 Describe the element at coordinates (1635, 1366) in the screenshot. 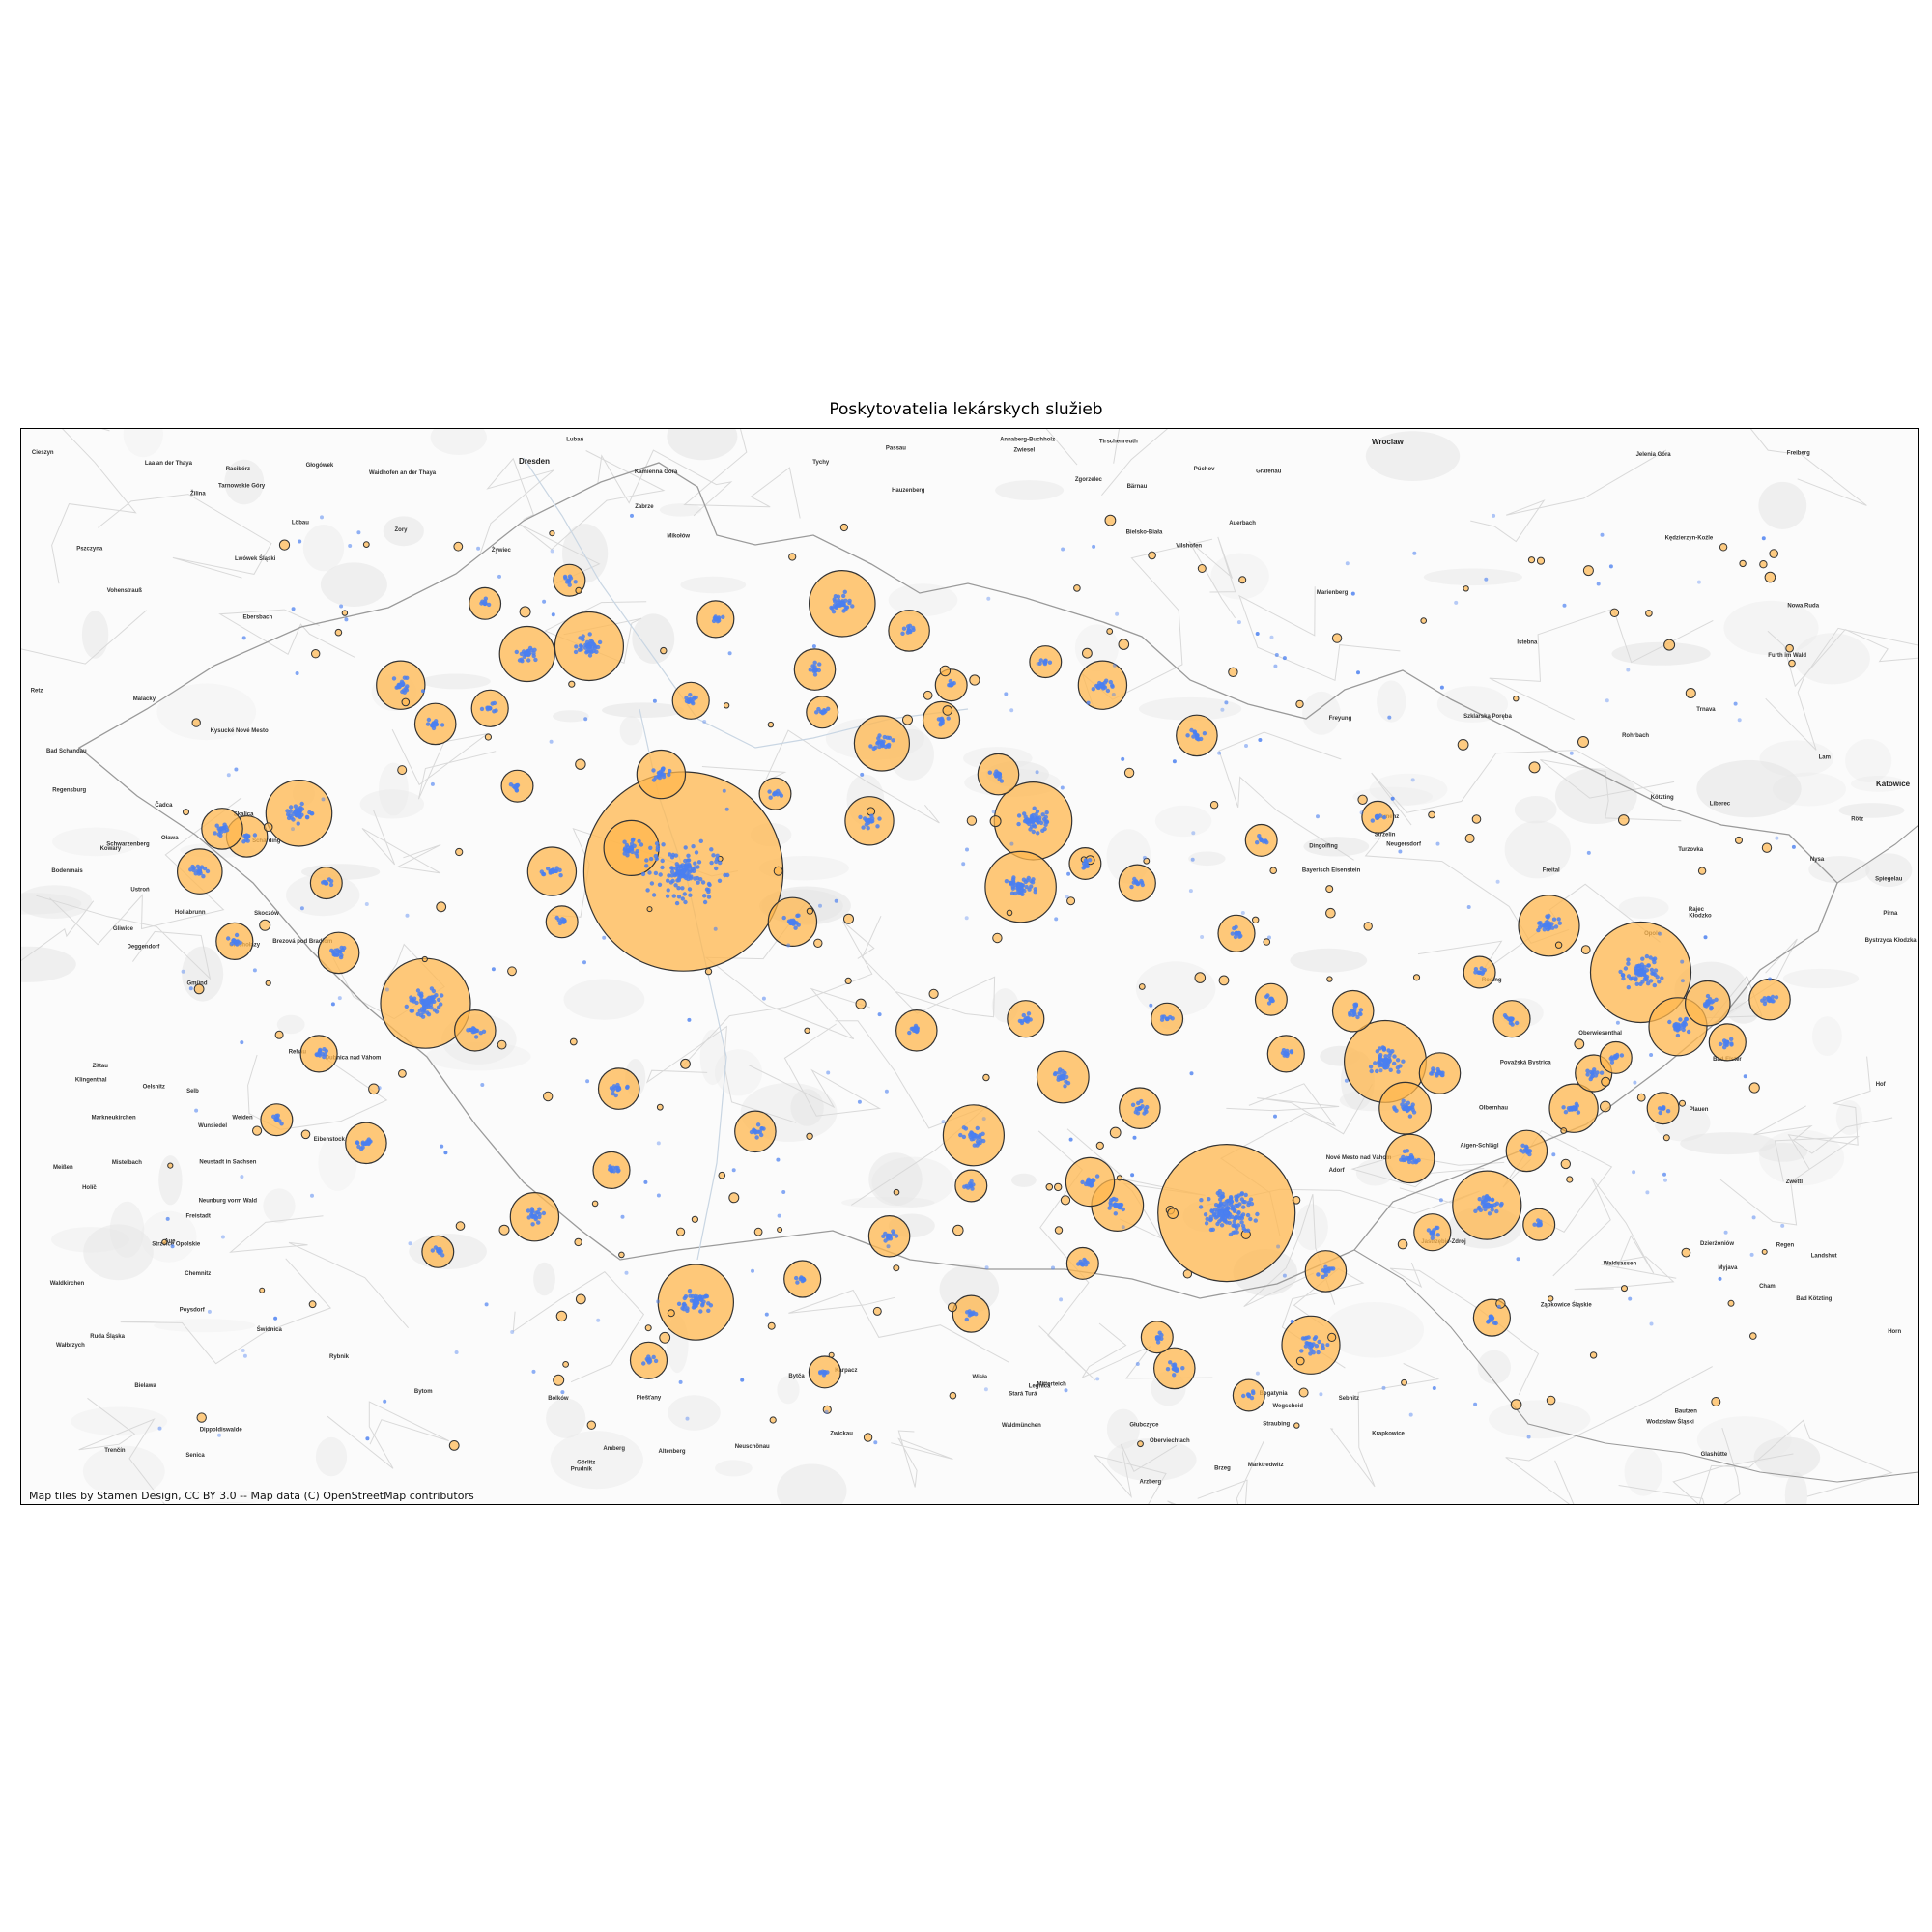

I see `country-border-sk` at that location.